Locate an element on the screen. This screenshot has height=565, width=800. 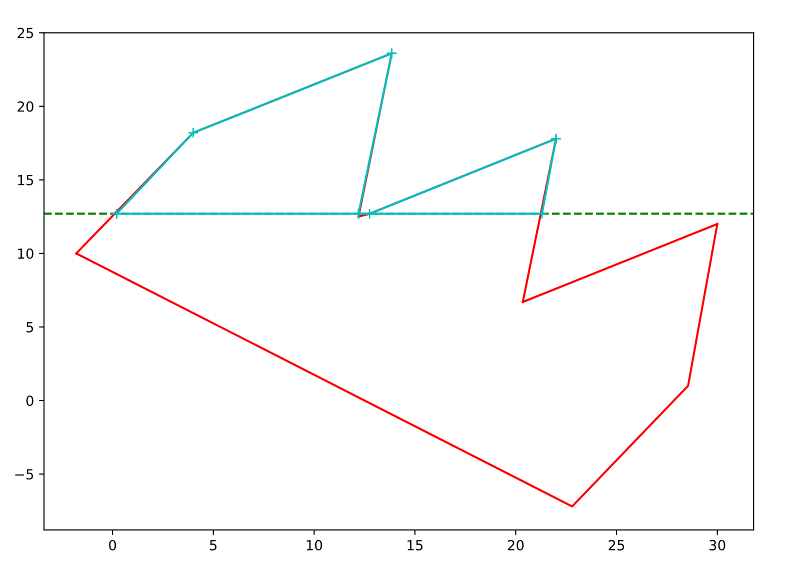
y-tick-label: 20 is located at coordinates (26, 106).